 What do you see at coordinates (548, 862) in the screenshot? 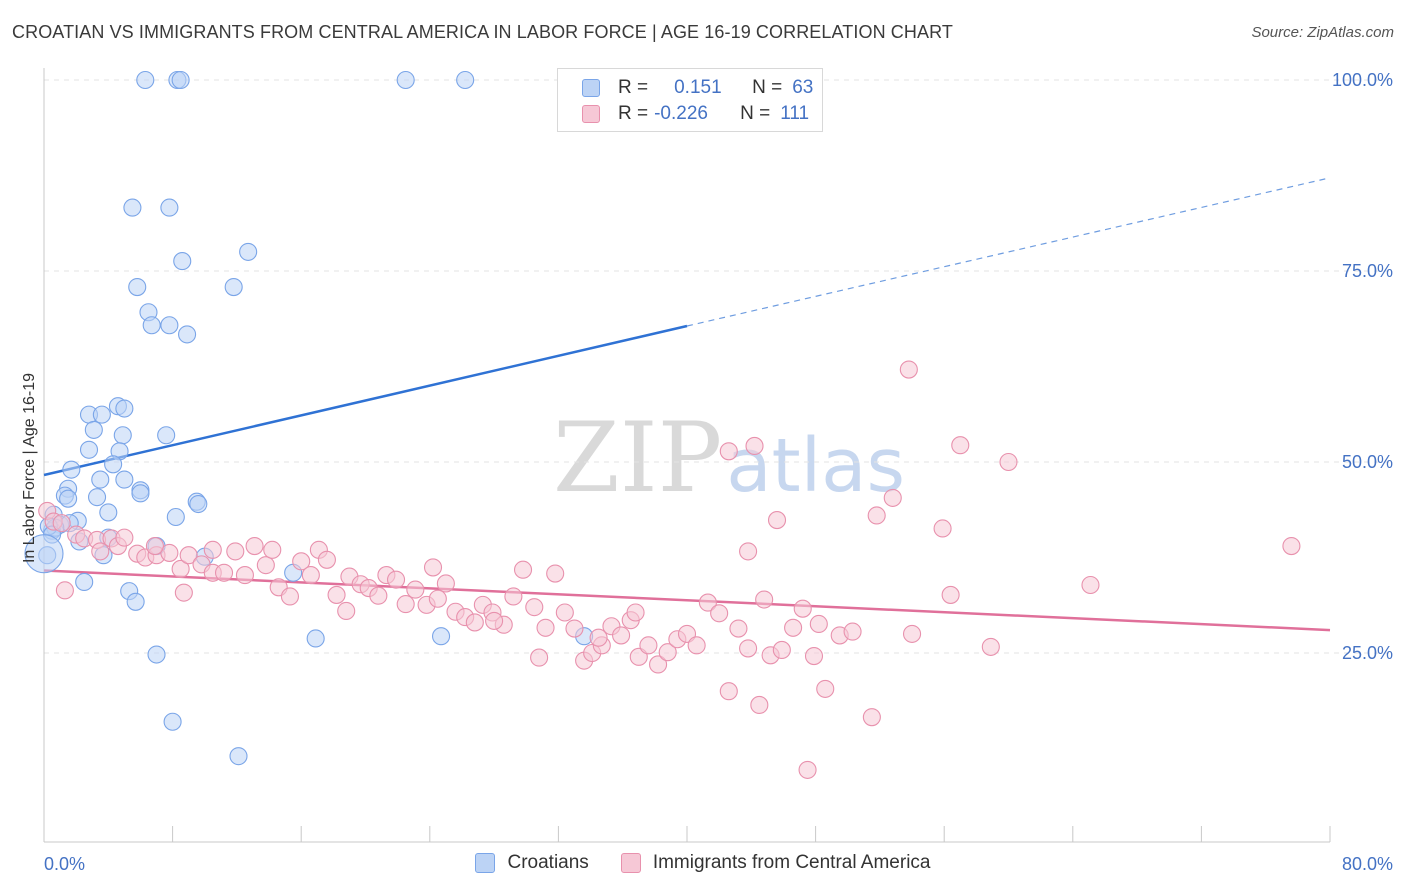
I see `legend-label-croatians: Croatians` at bounding box center [548, 862].